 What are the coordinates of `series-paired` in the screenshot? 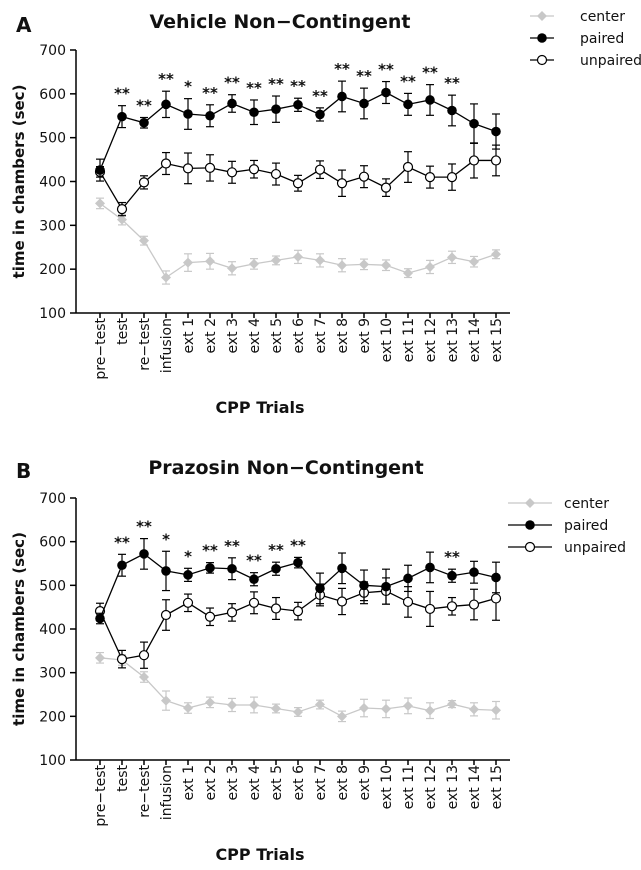 It's located at (298, 581).